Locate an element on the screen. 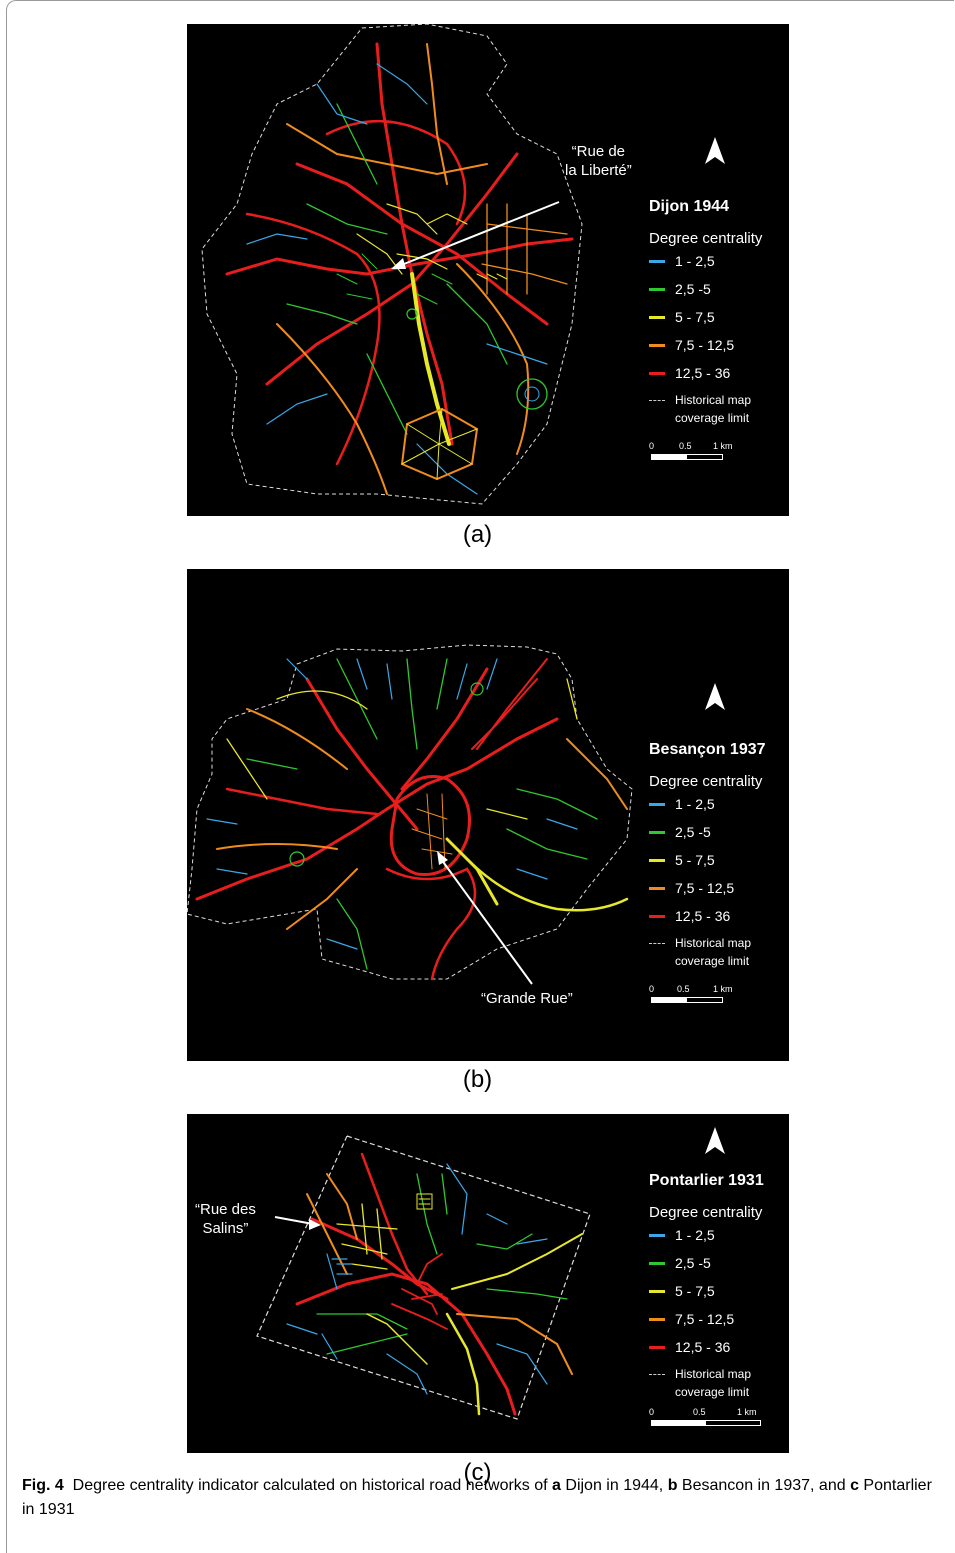  panel-label-a: (a) is located at coordinates (477, 534).